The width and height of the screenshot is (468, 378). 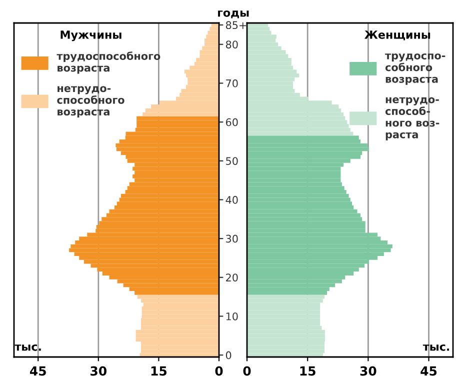 What do you see at coordinates (232, 161) in the screenshot?
I see `y-tick-label: 50` at bounding box center [232, 161].